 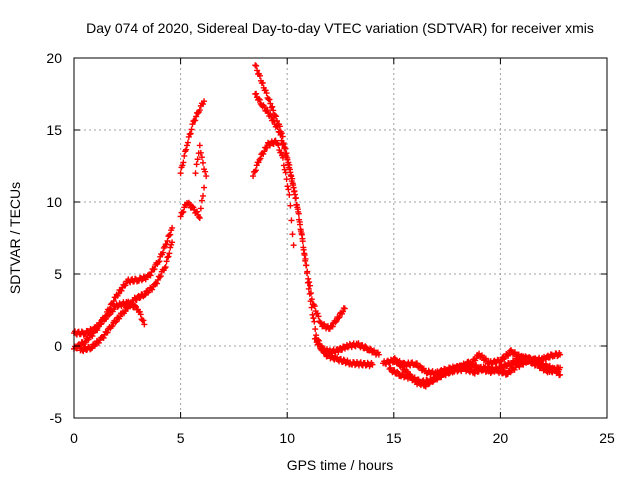 I want to click on y-tick-label: -5, so click(x=56, y=418).